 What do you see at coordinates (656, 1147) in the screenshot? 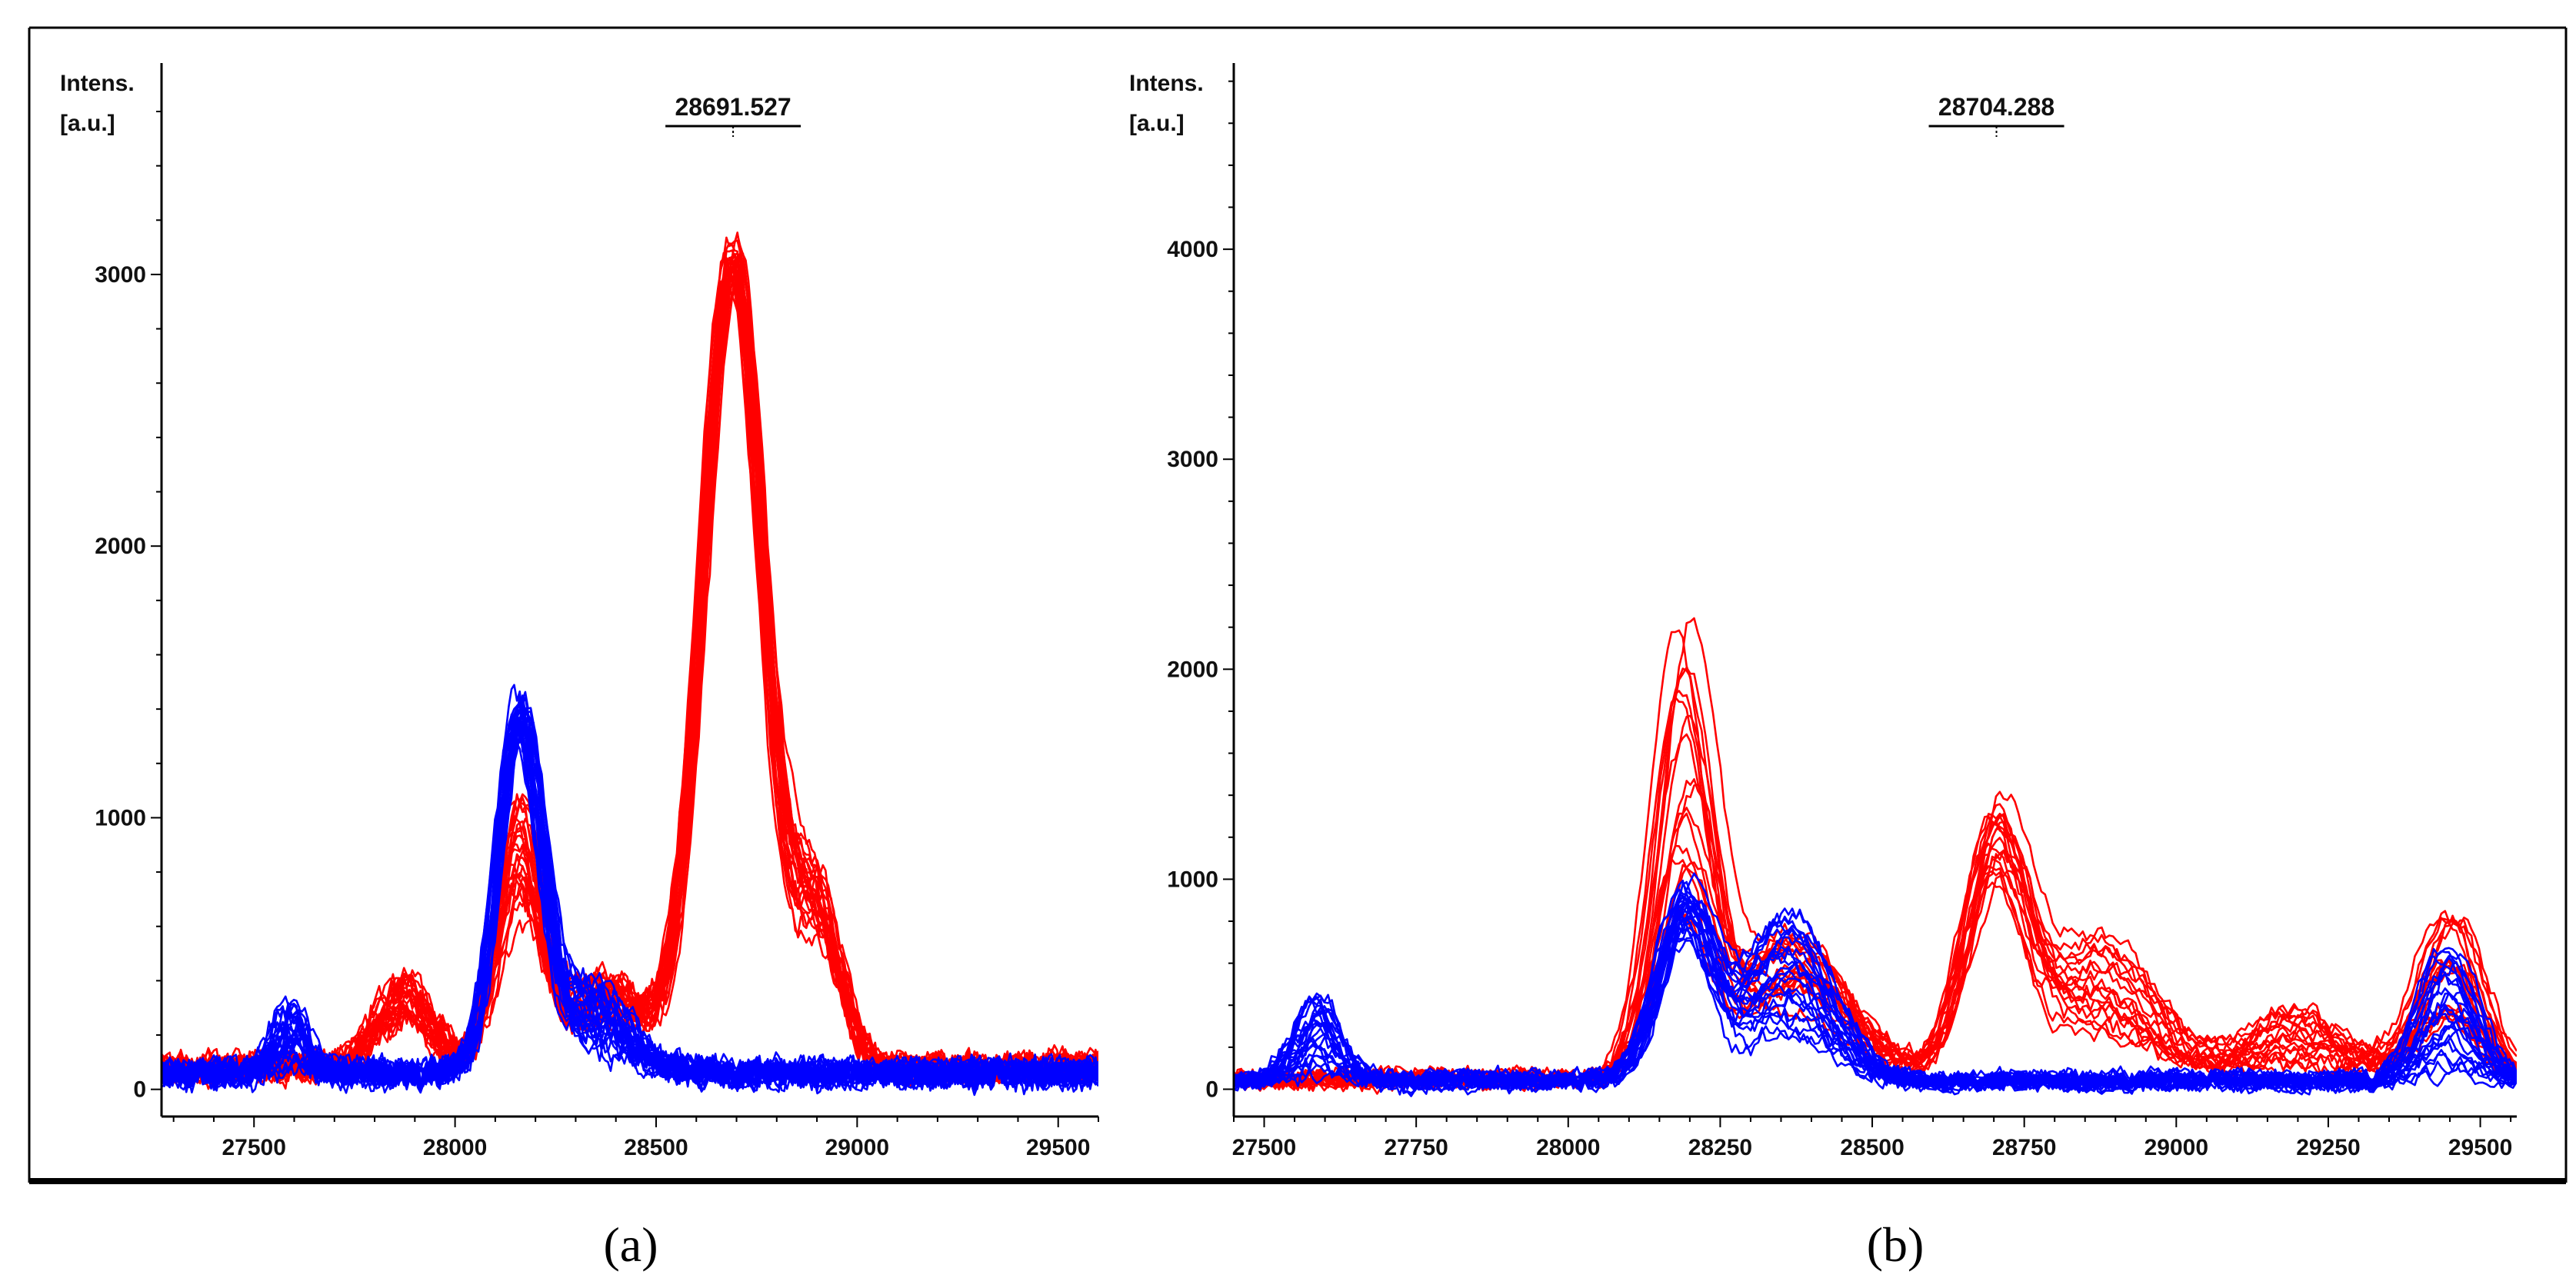
I see `panel-a-x-tick-label: 28500` at bounding box center [656, 1147].